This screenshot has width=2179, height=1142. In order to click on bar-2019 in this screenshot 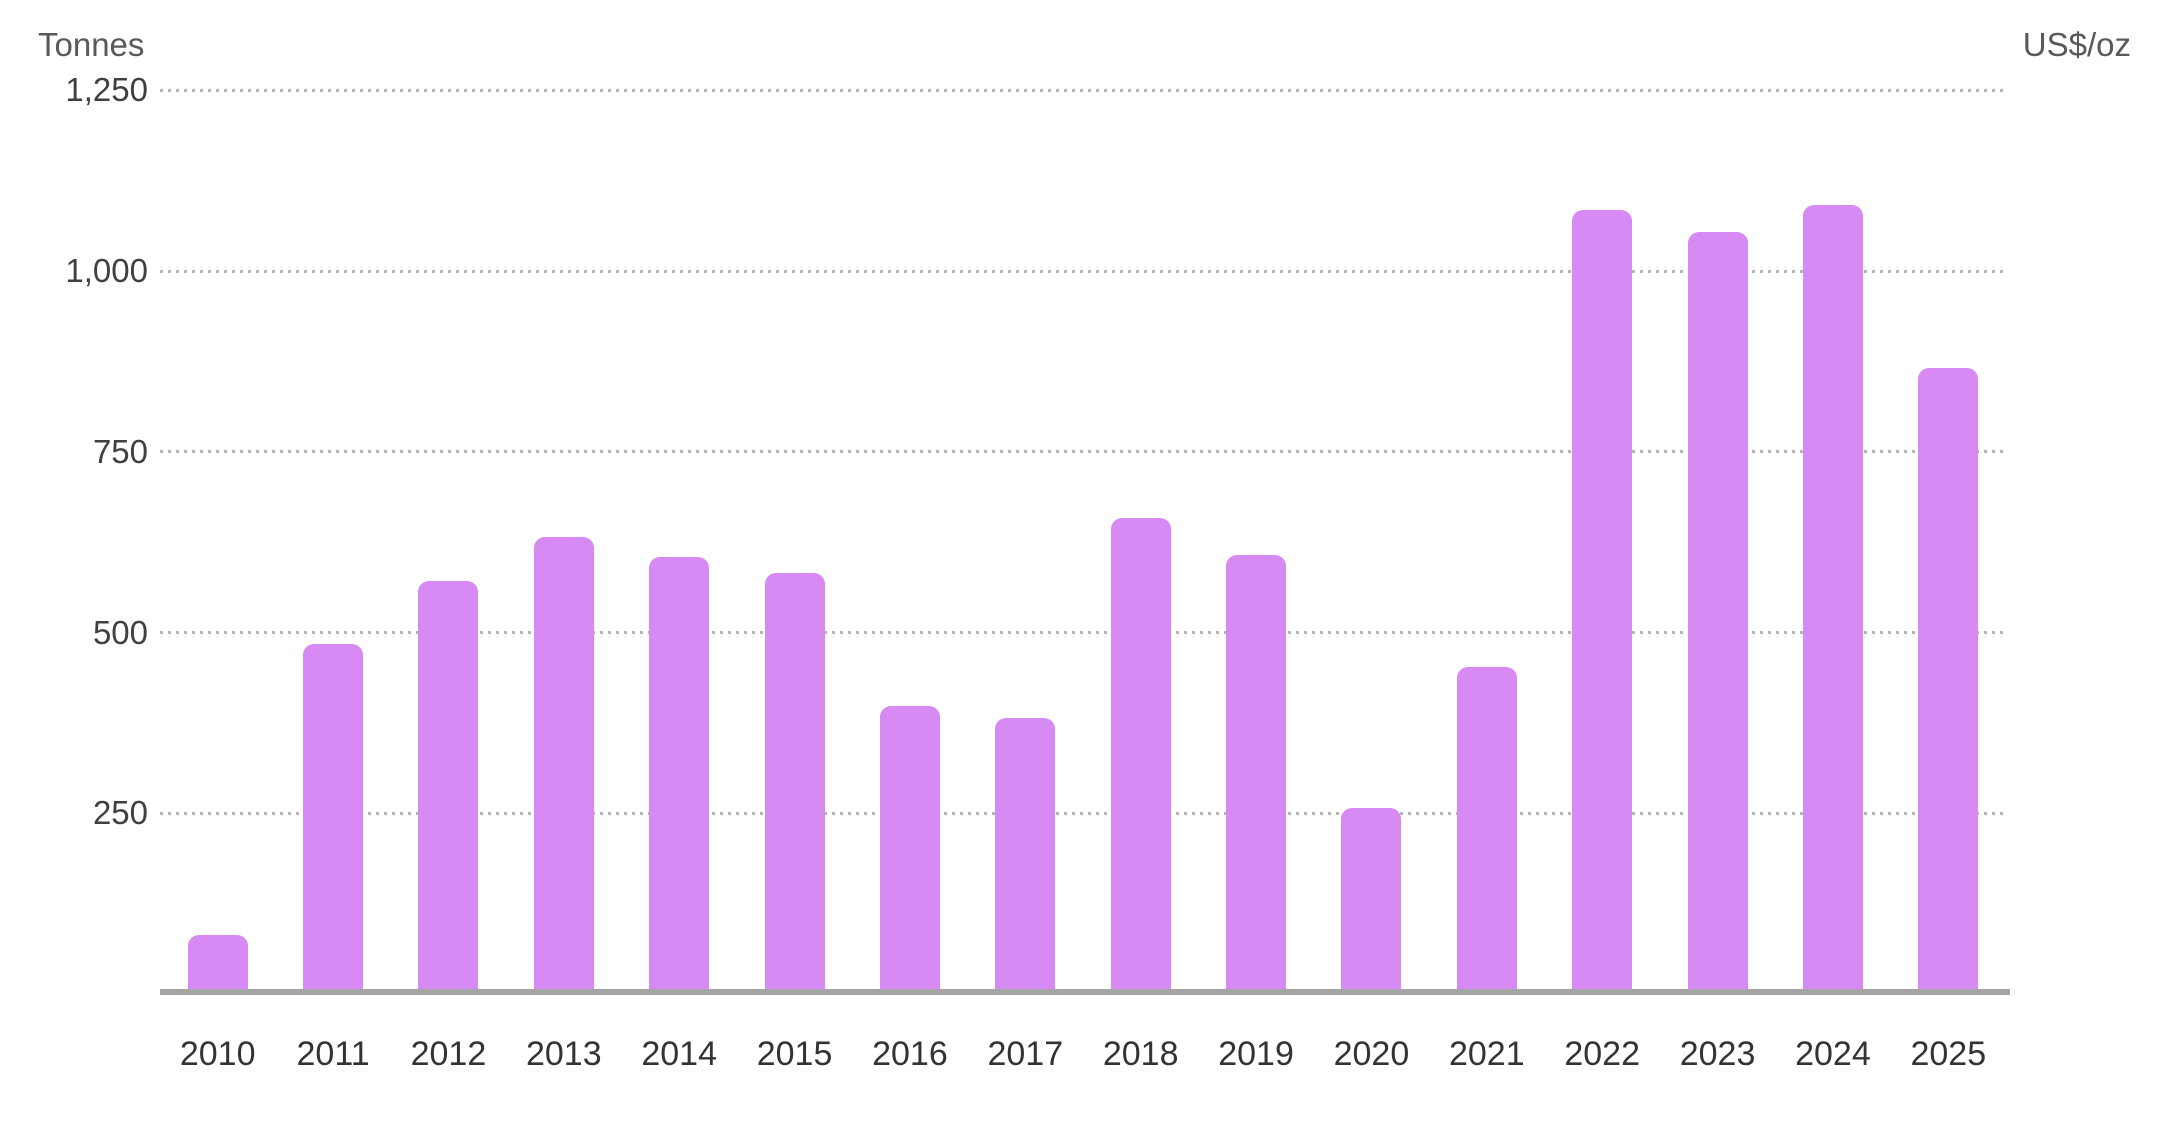, I will do `click(1256, 773)`.